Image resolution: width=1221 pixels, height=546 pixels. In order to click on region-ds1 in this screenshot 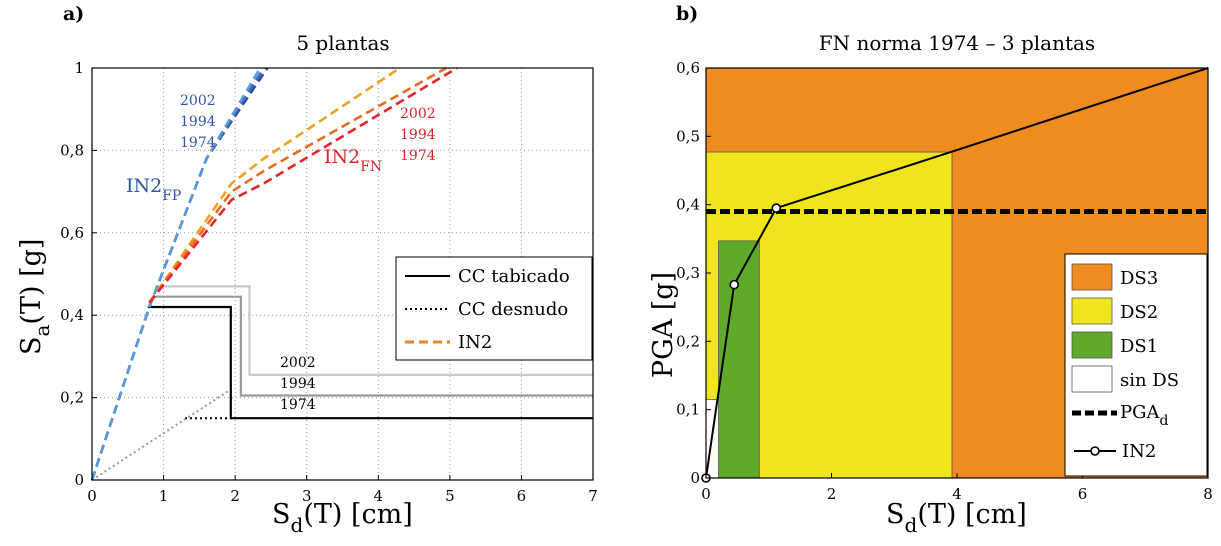, I will do `click(739, 359)`.